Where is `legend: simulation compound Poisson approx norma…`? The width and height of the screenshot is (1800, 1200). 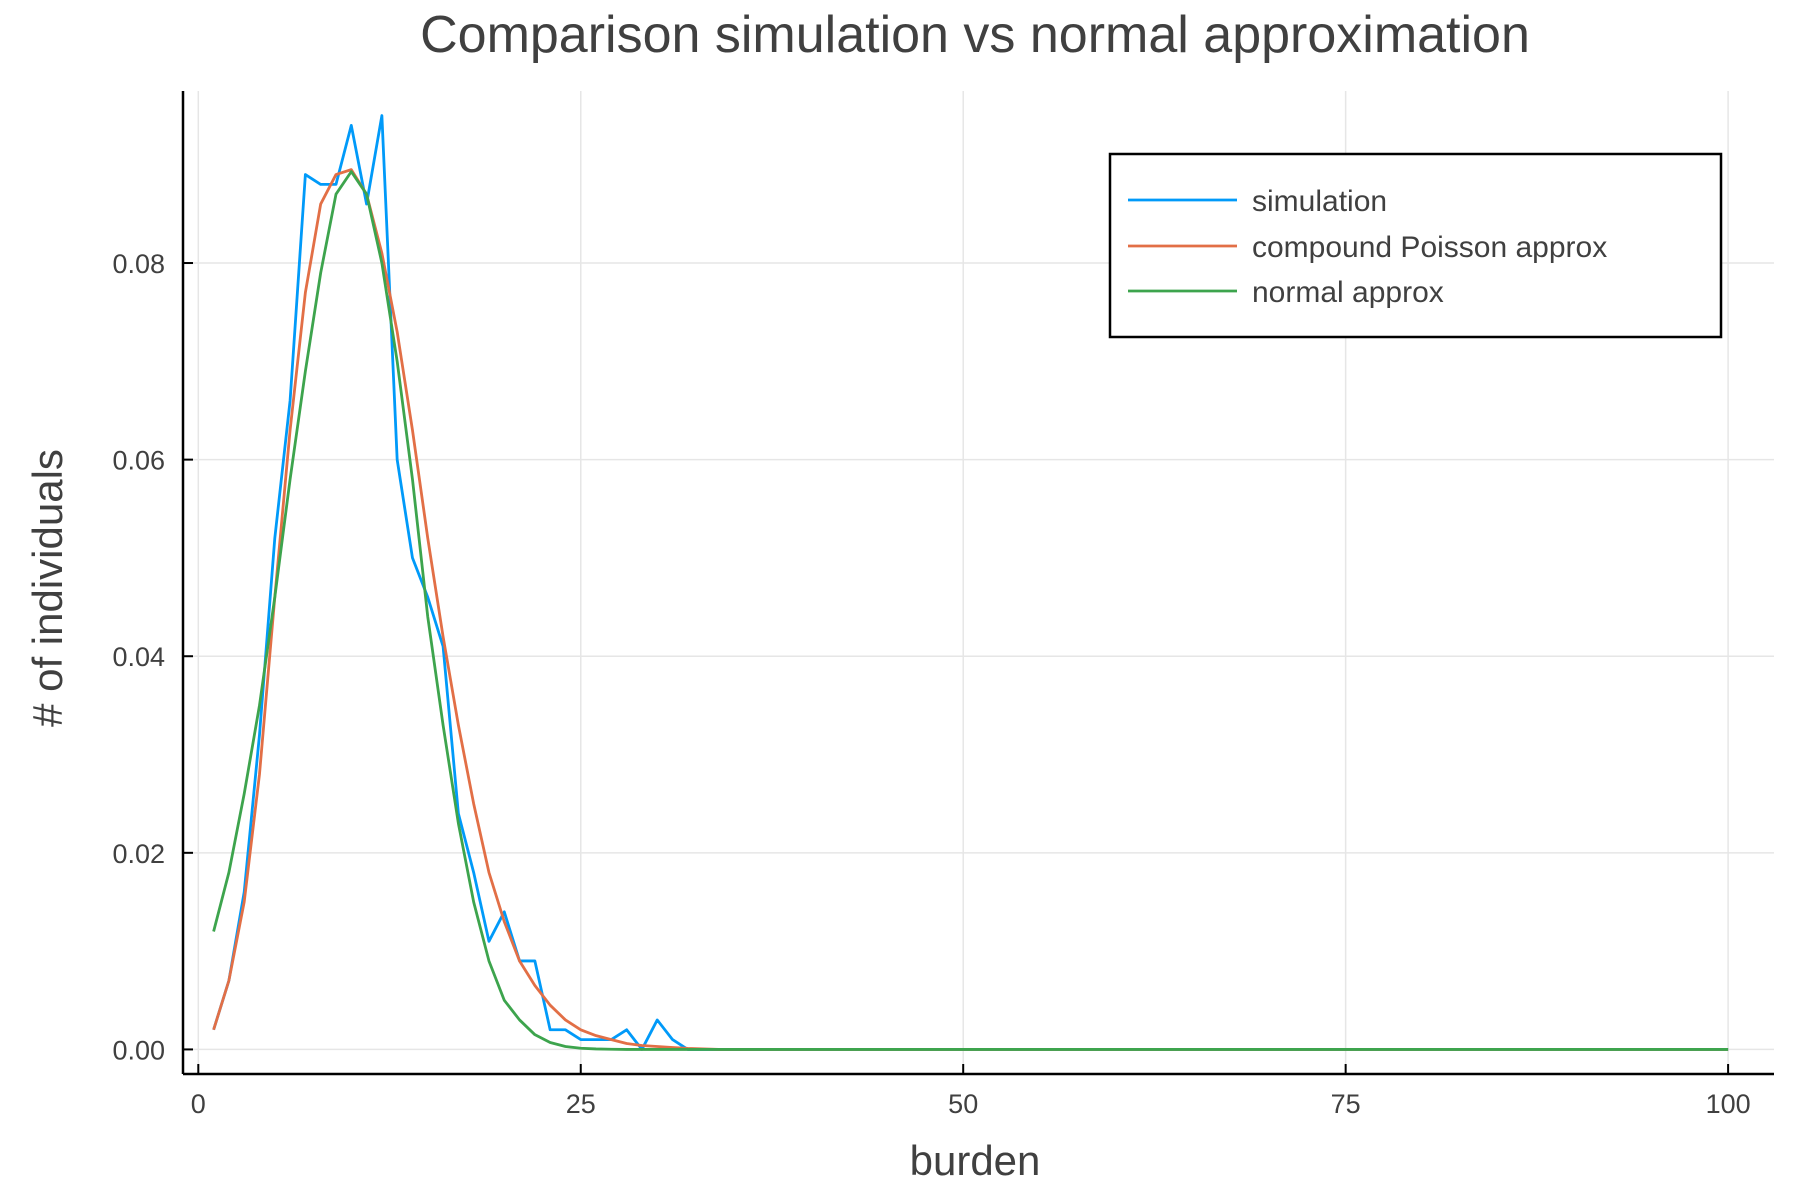
legend: simulation compound Poisson approx norma… is located at coordinates (1415, 245).